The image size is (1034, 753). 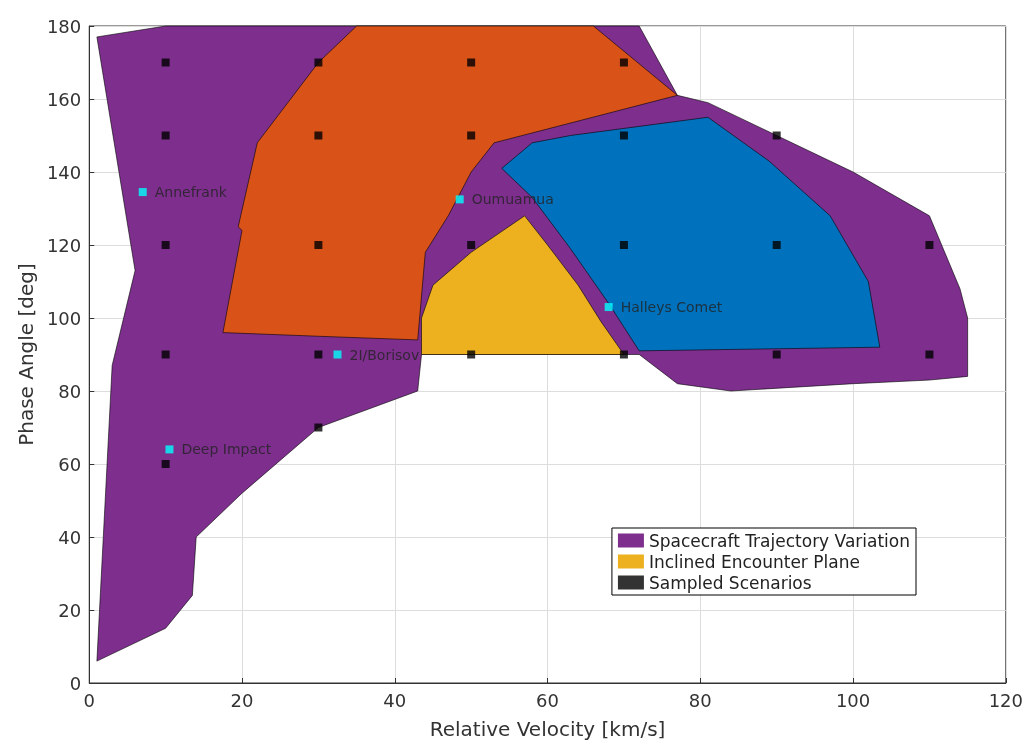 What do you see at coordinates (70, 464) in the screenshot?
I see `y-tick-label: 60` at bounding box center [70, 464].